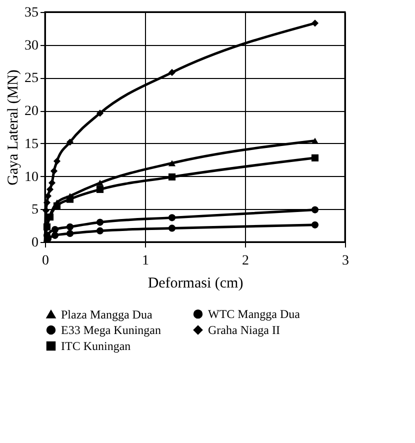 The height and width of the screenshot is (443, 415). I want to click on y-axis-title: Gaya Lateral (MN), so click(14, 128).